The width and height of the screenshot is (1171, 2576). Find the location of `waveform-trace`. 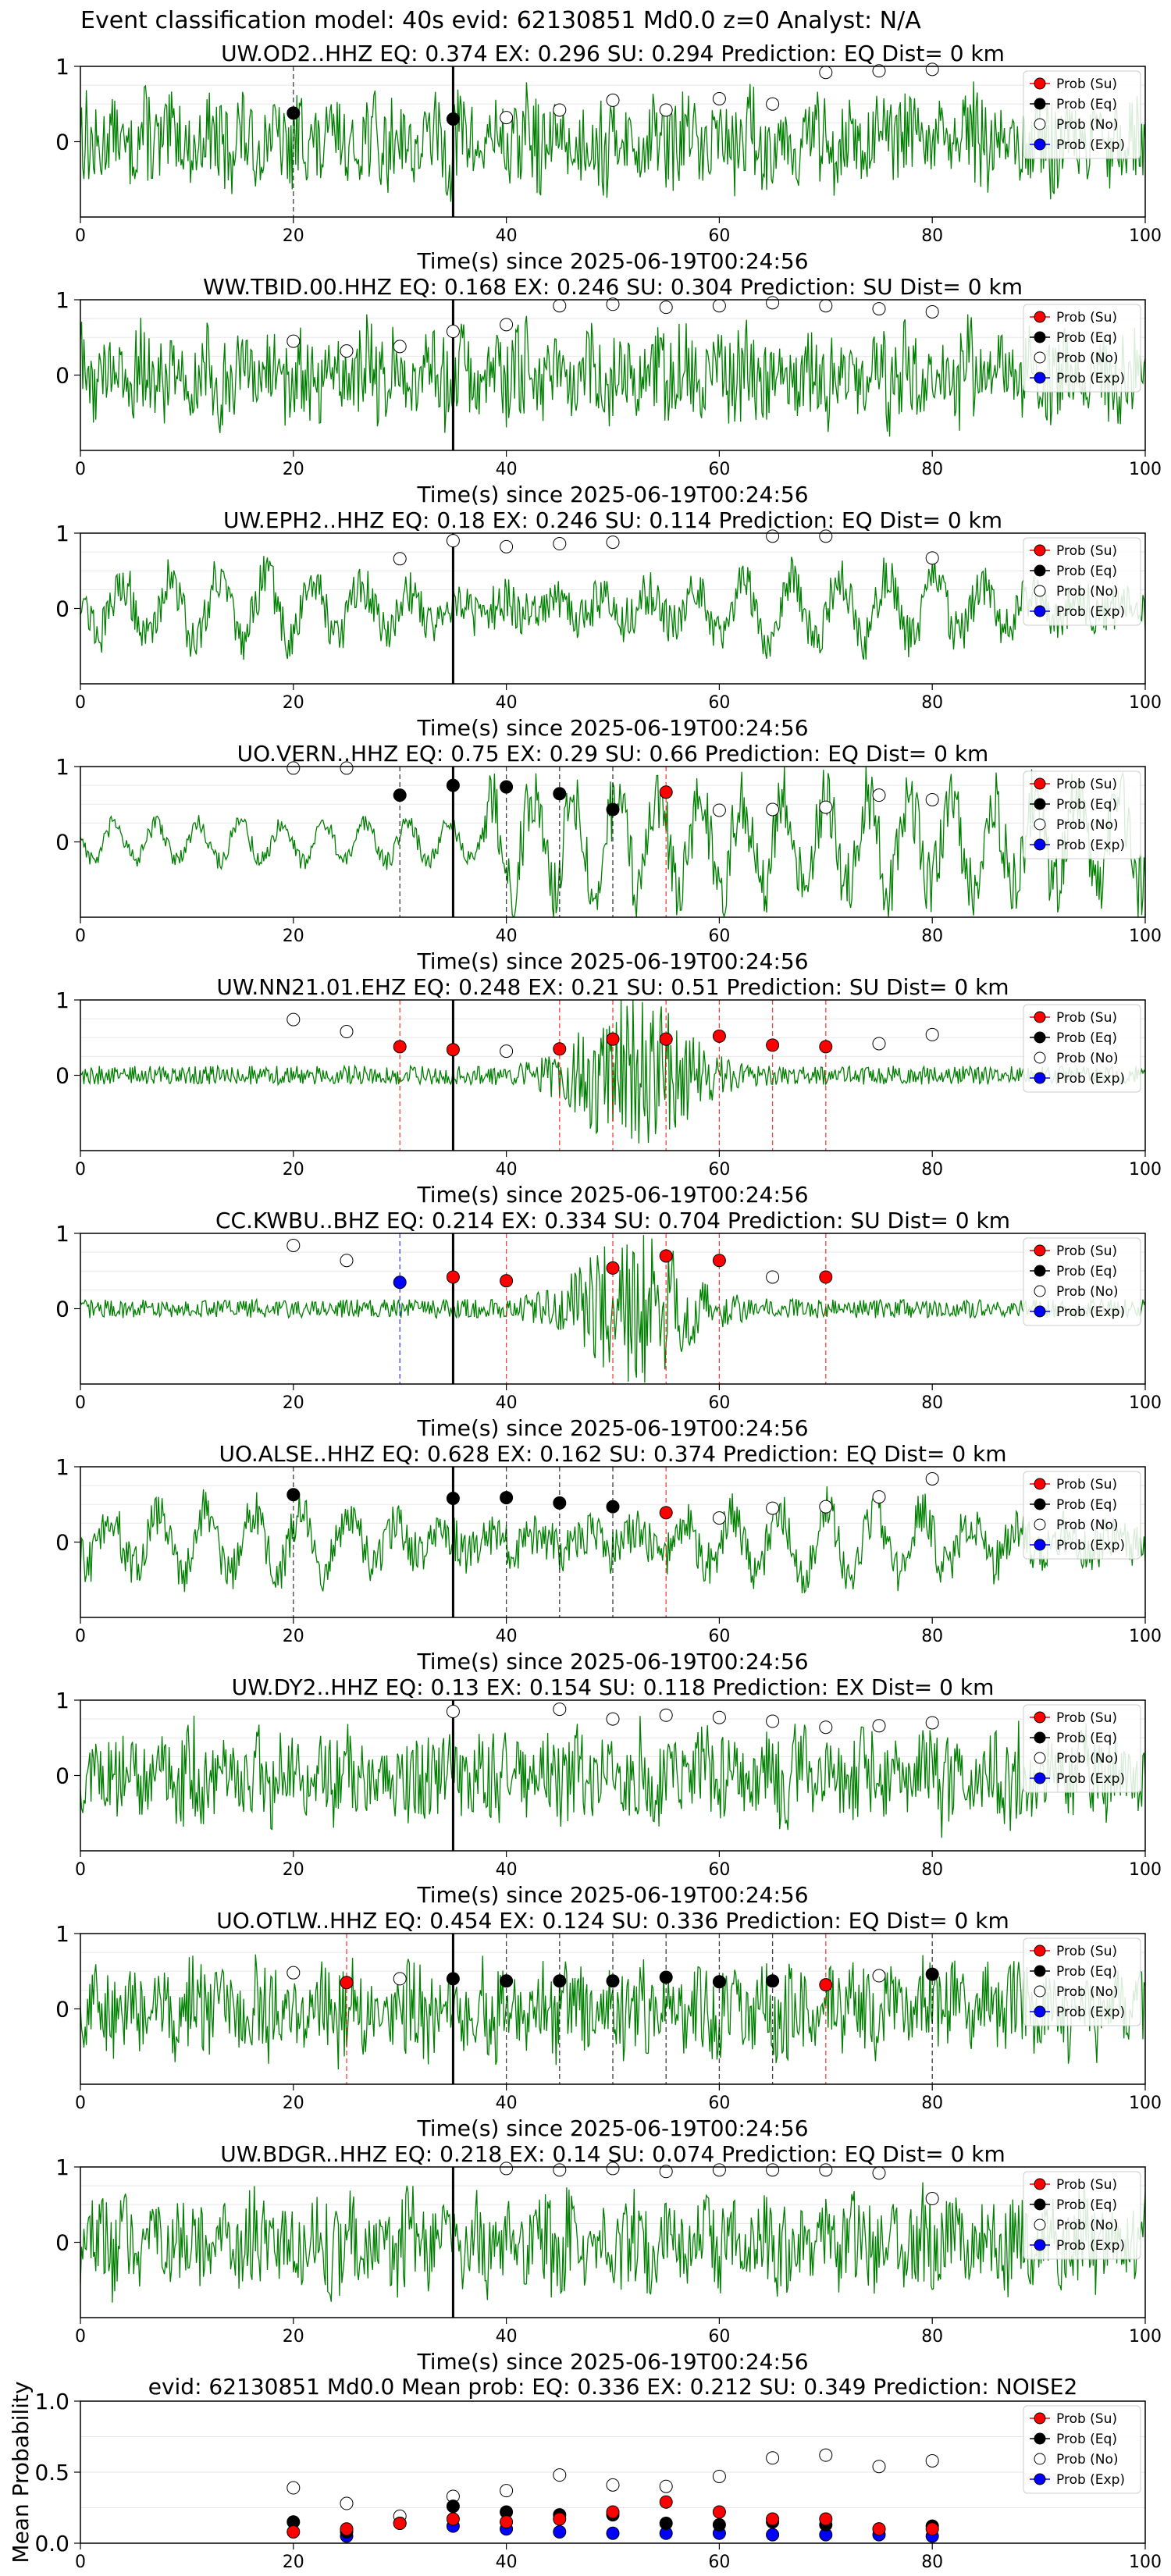

waveform-trace is located at coordinates (612, 375).